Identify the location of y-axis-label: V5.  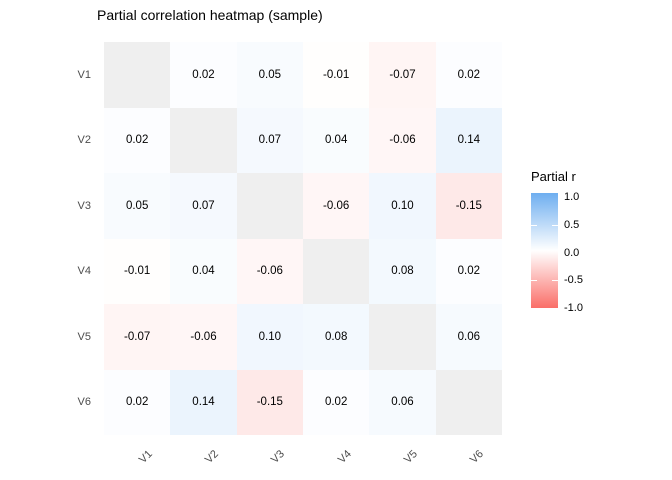
(84, 336).